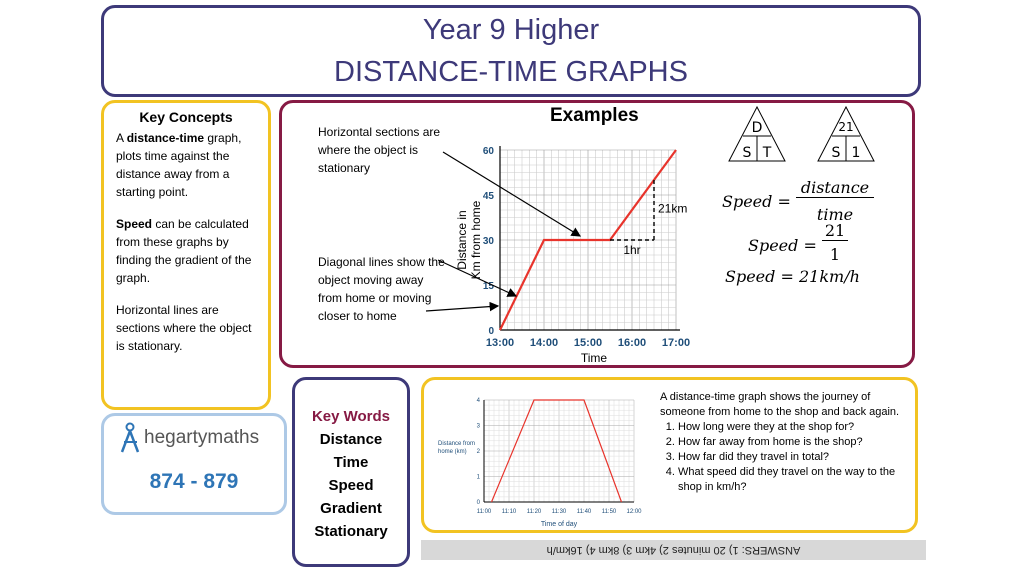  Describe the element at coordinates (594, 358) in the screenshot. I see `x-axis-title: Time` at that location.